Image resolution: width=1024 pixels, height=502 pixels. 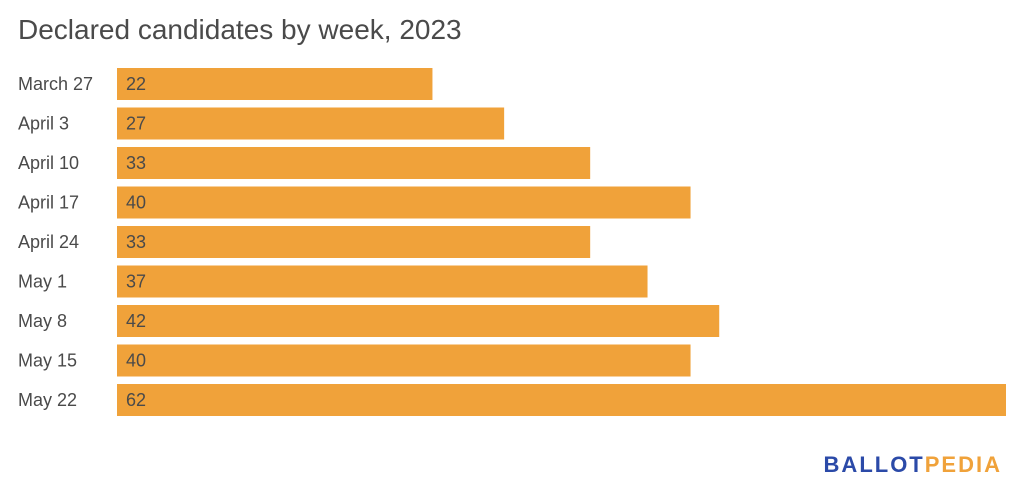 What do you see at coordinates (874, 464) in the screenshot?
I see `logo-text-ballot: BALLOT` at bounding box center [874, 464].